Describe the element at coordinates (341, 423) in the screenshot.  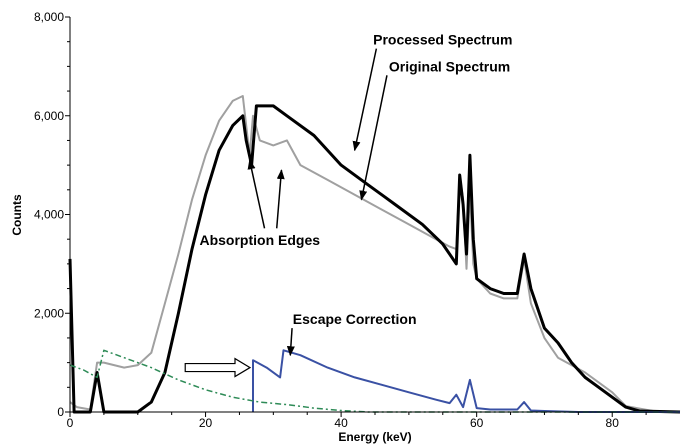
I see `x-tick-label: 40` at that location.